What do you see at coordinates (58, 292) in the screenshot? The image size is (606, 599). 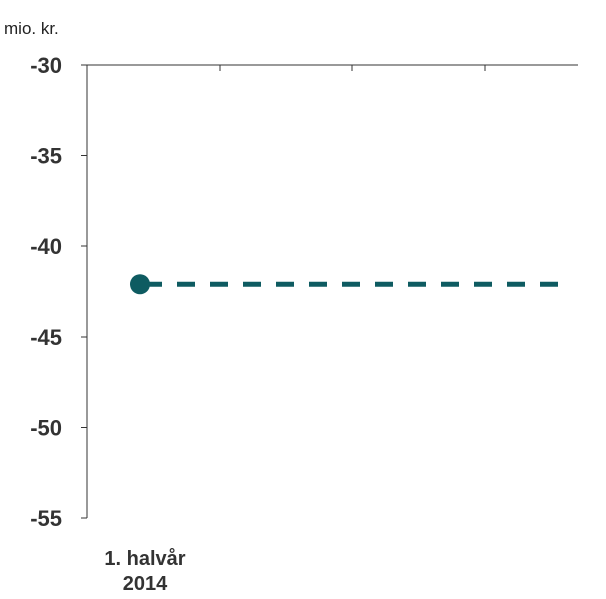 I see `y-axis-ticks: -30 -35 -40 -45 -50 -55` at bounding box center [58, 292].